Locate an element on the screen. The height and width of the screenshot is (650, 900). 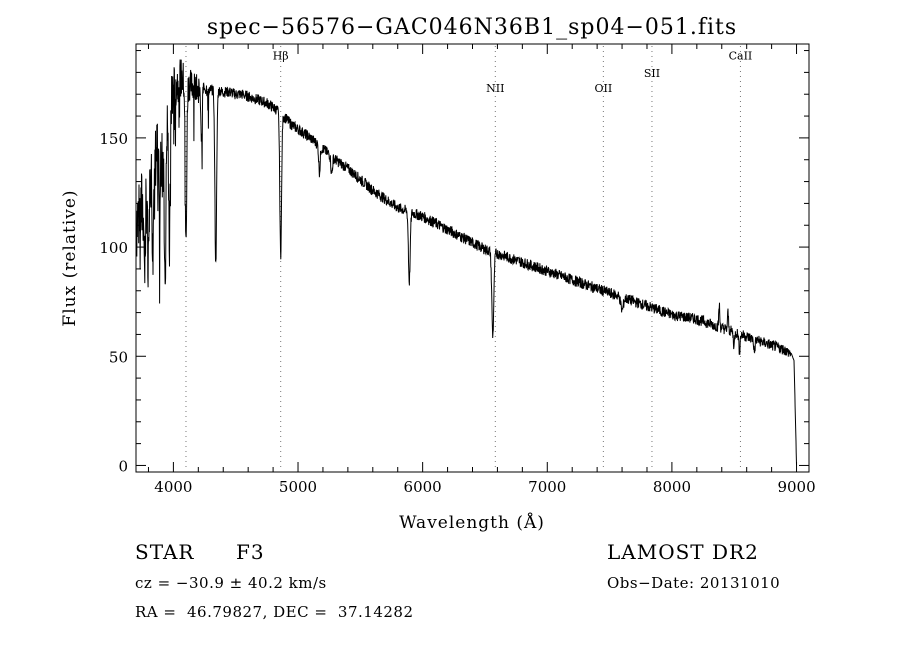
object-subclass: F3 is located at coordinates (250, 552).